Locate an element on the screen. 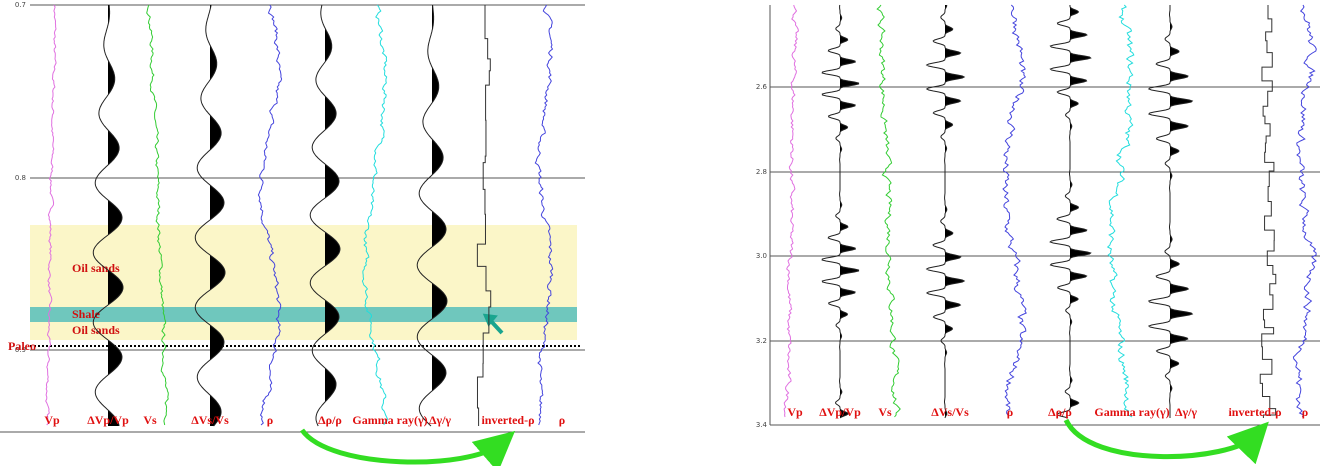 The width and height of the screenshot is (1320, 466). annotation: Oil sands is located at coordinates (96, 268).